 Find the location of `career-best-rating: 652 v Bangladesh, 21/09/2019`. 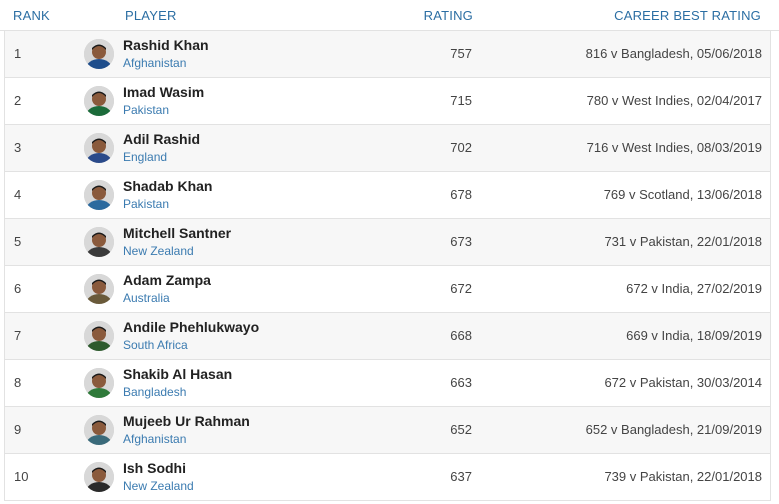

career-best-rating: 652 v Bangladesh, 21/09/2019 is located at coordinates (673, 429).